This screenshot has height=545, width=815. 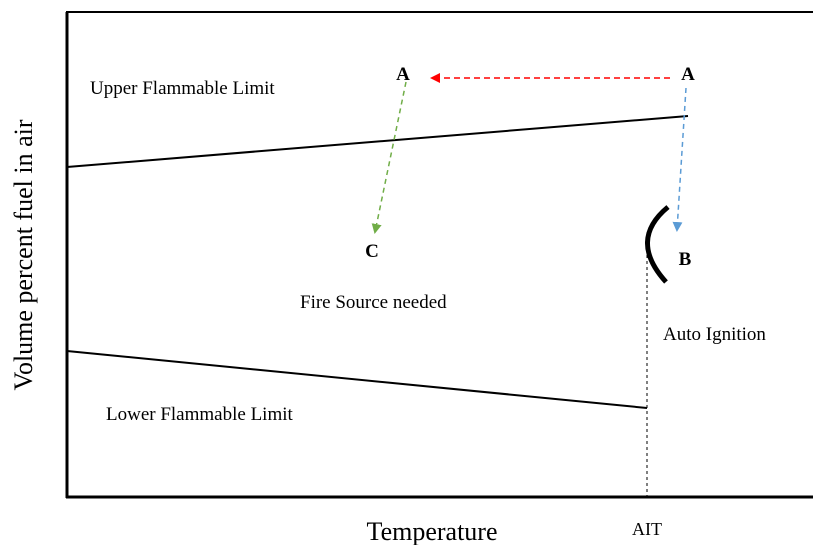 I want to click on x-axis-label: Temperature, so click(x=432, y=531).